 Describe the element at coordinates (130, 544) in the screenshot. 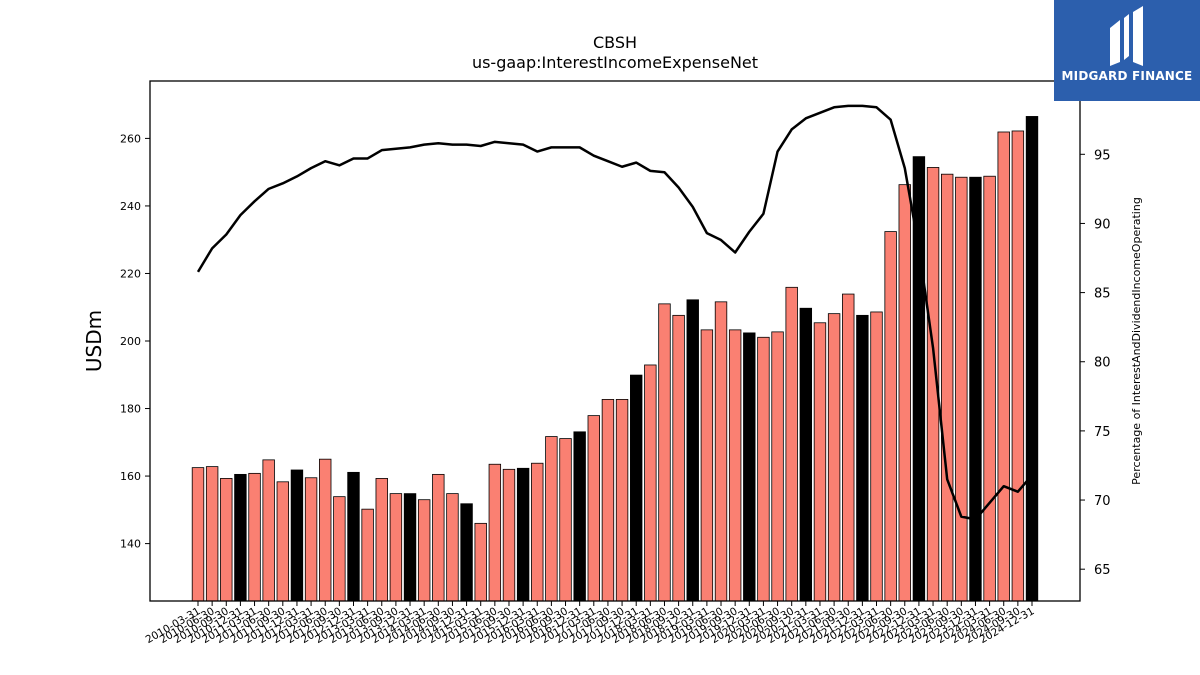

I see `y-tick-label: 140` at that location.